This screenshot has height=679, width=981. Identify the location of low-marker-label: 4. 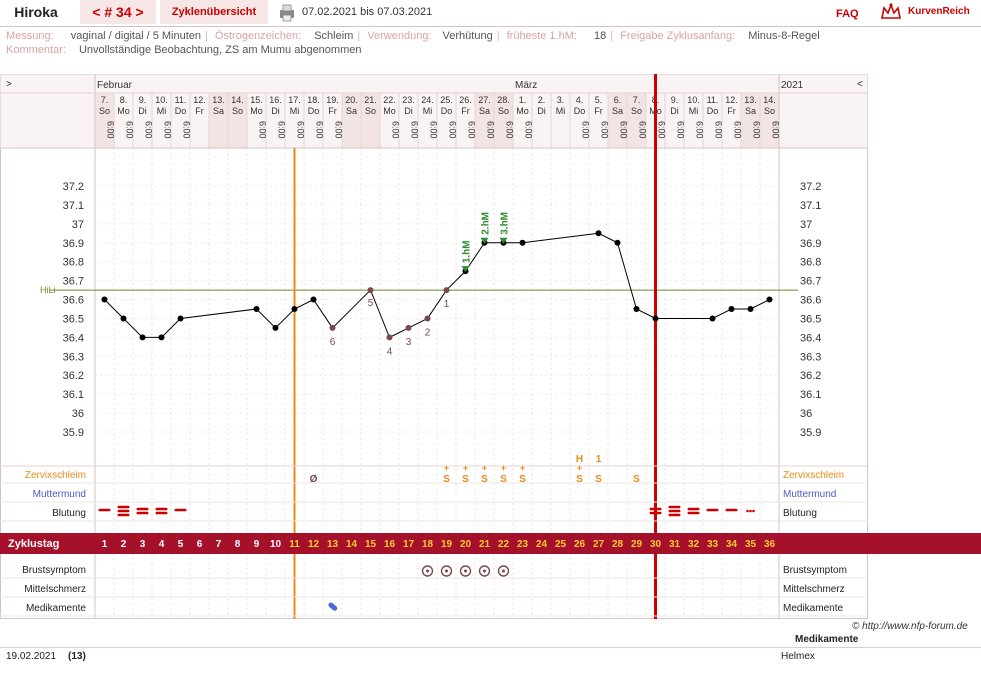
(390, 351).